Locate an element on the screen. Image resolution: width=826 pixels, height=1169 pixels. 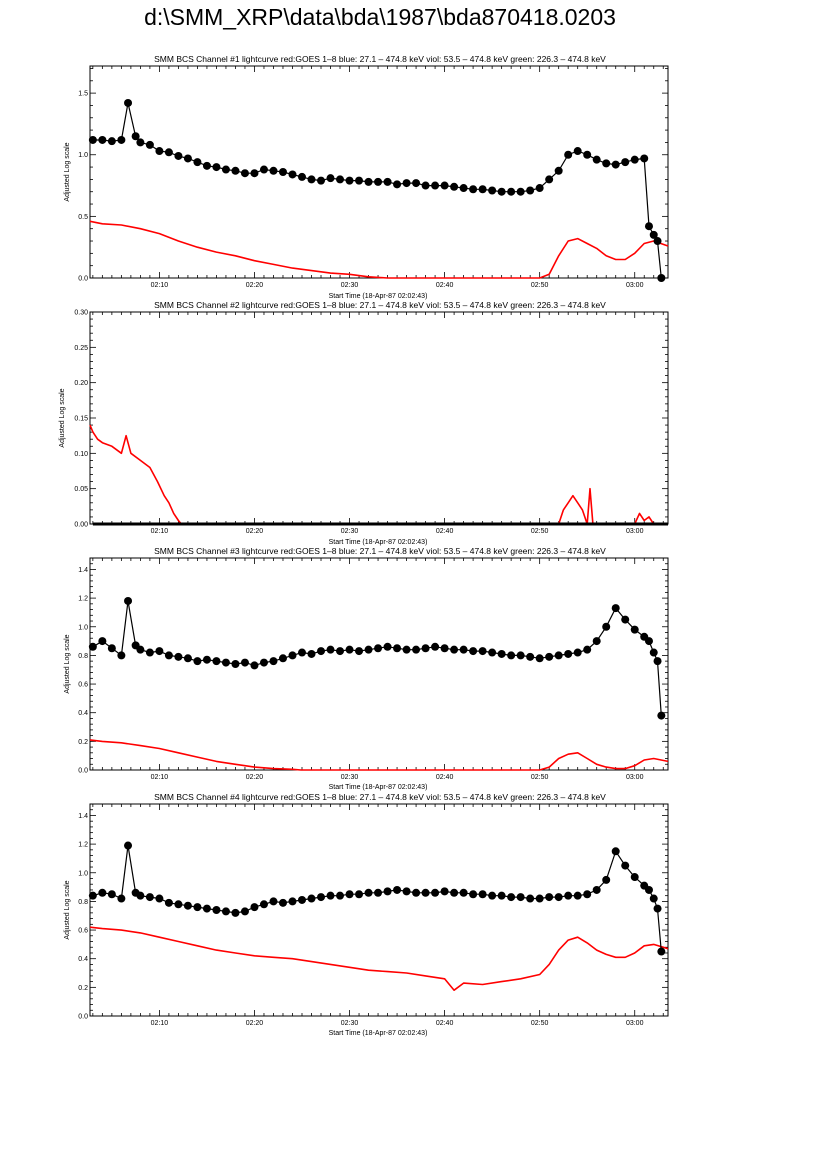
y-tick-label: 0.20 is located at coordinates (81, 383).